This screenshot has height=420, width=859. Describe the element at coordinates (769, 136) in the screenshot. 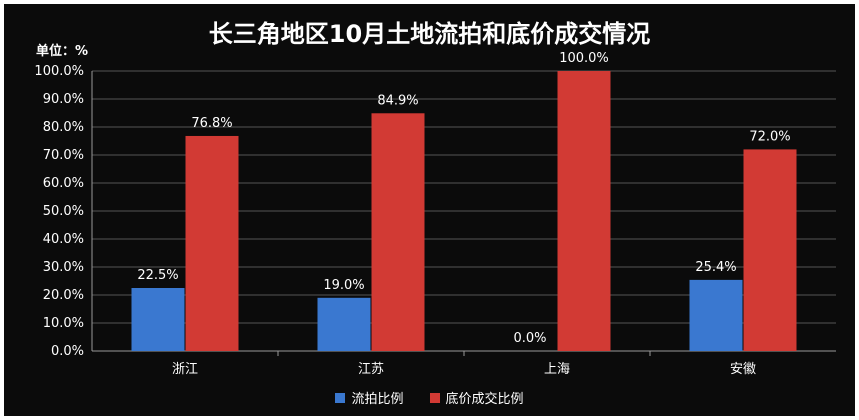

I see `data-label-series-1-3: 72.0%` at that location.